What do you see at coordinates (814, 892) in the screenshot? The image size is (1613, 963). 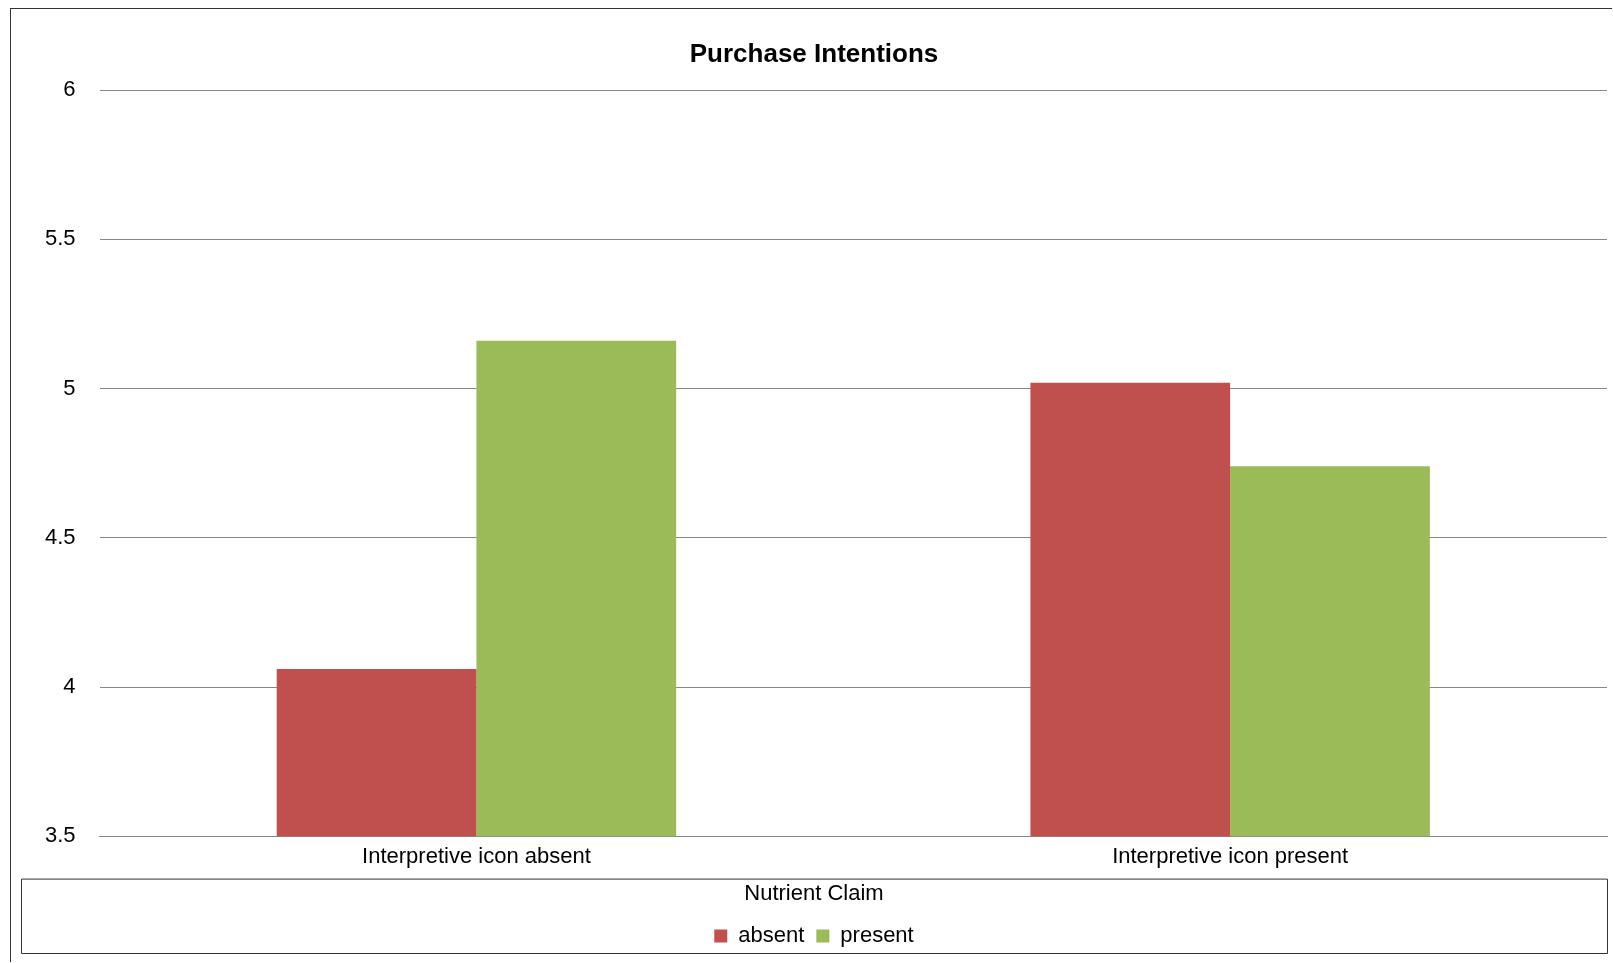 I see `legend-title: Nutrient Claim` at bounding box center [814, 892].